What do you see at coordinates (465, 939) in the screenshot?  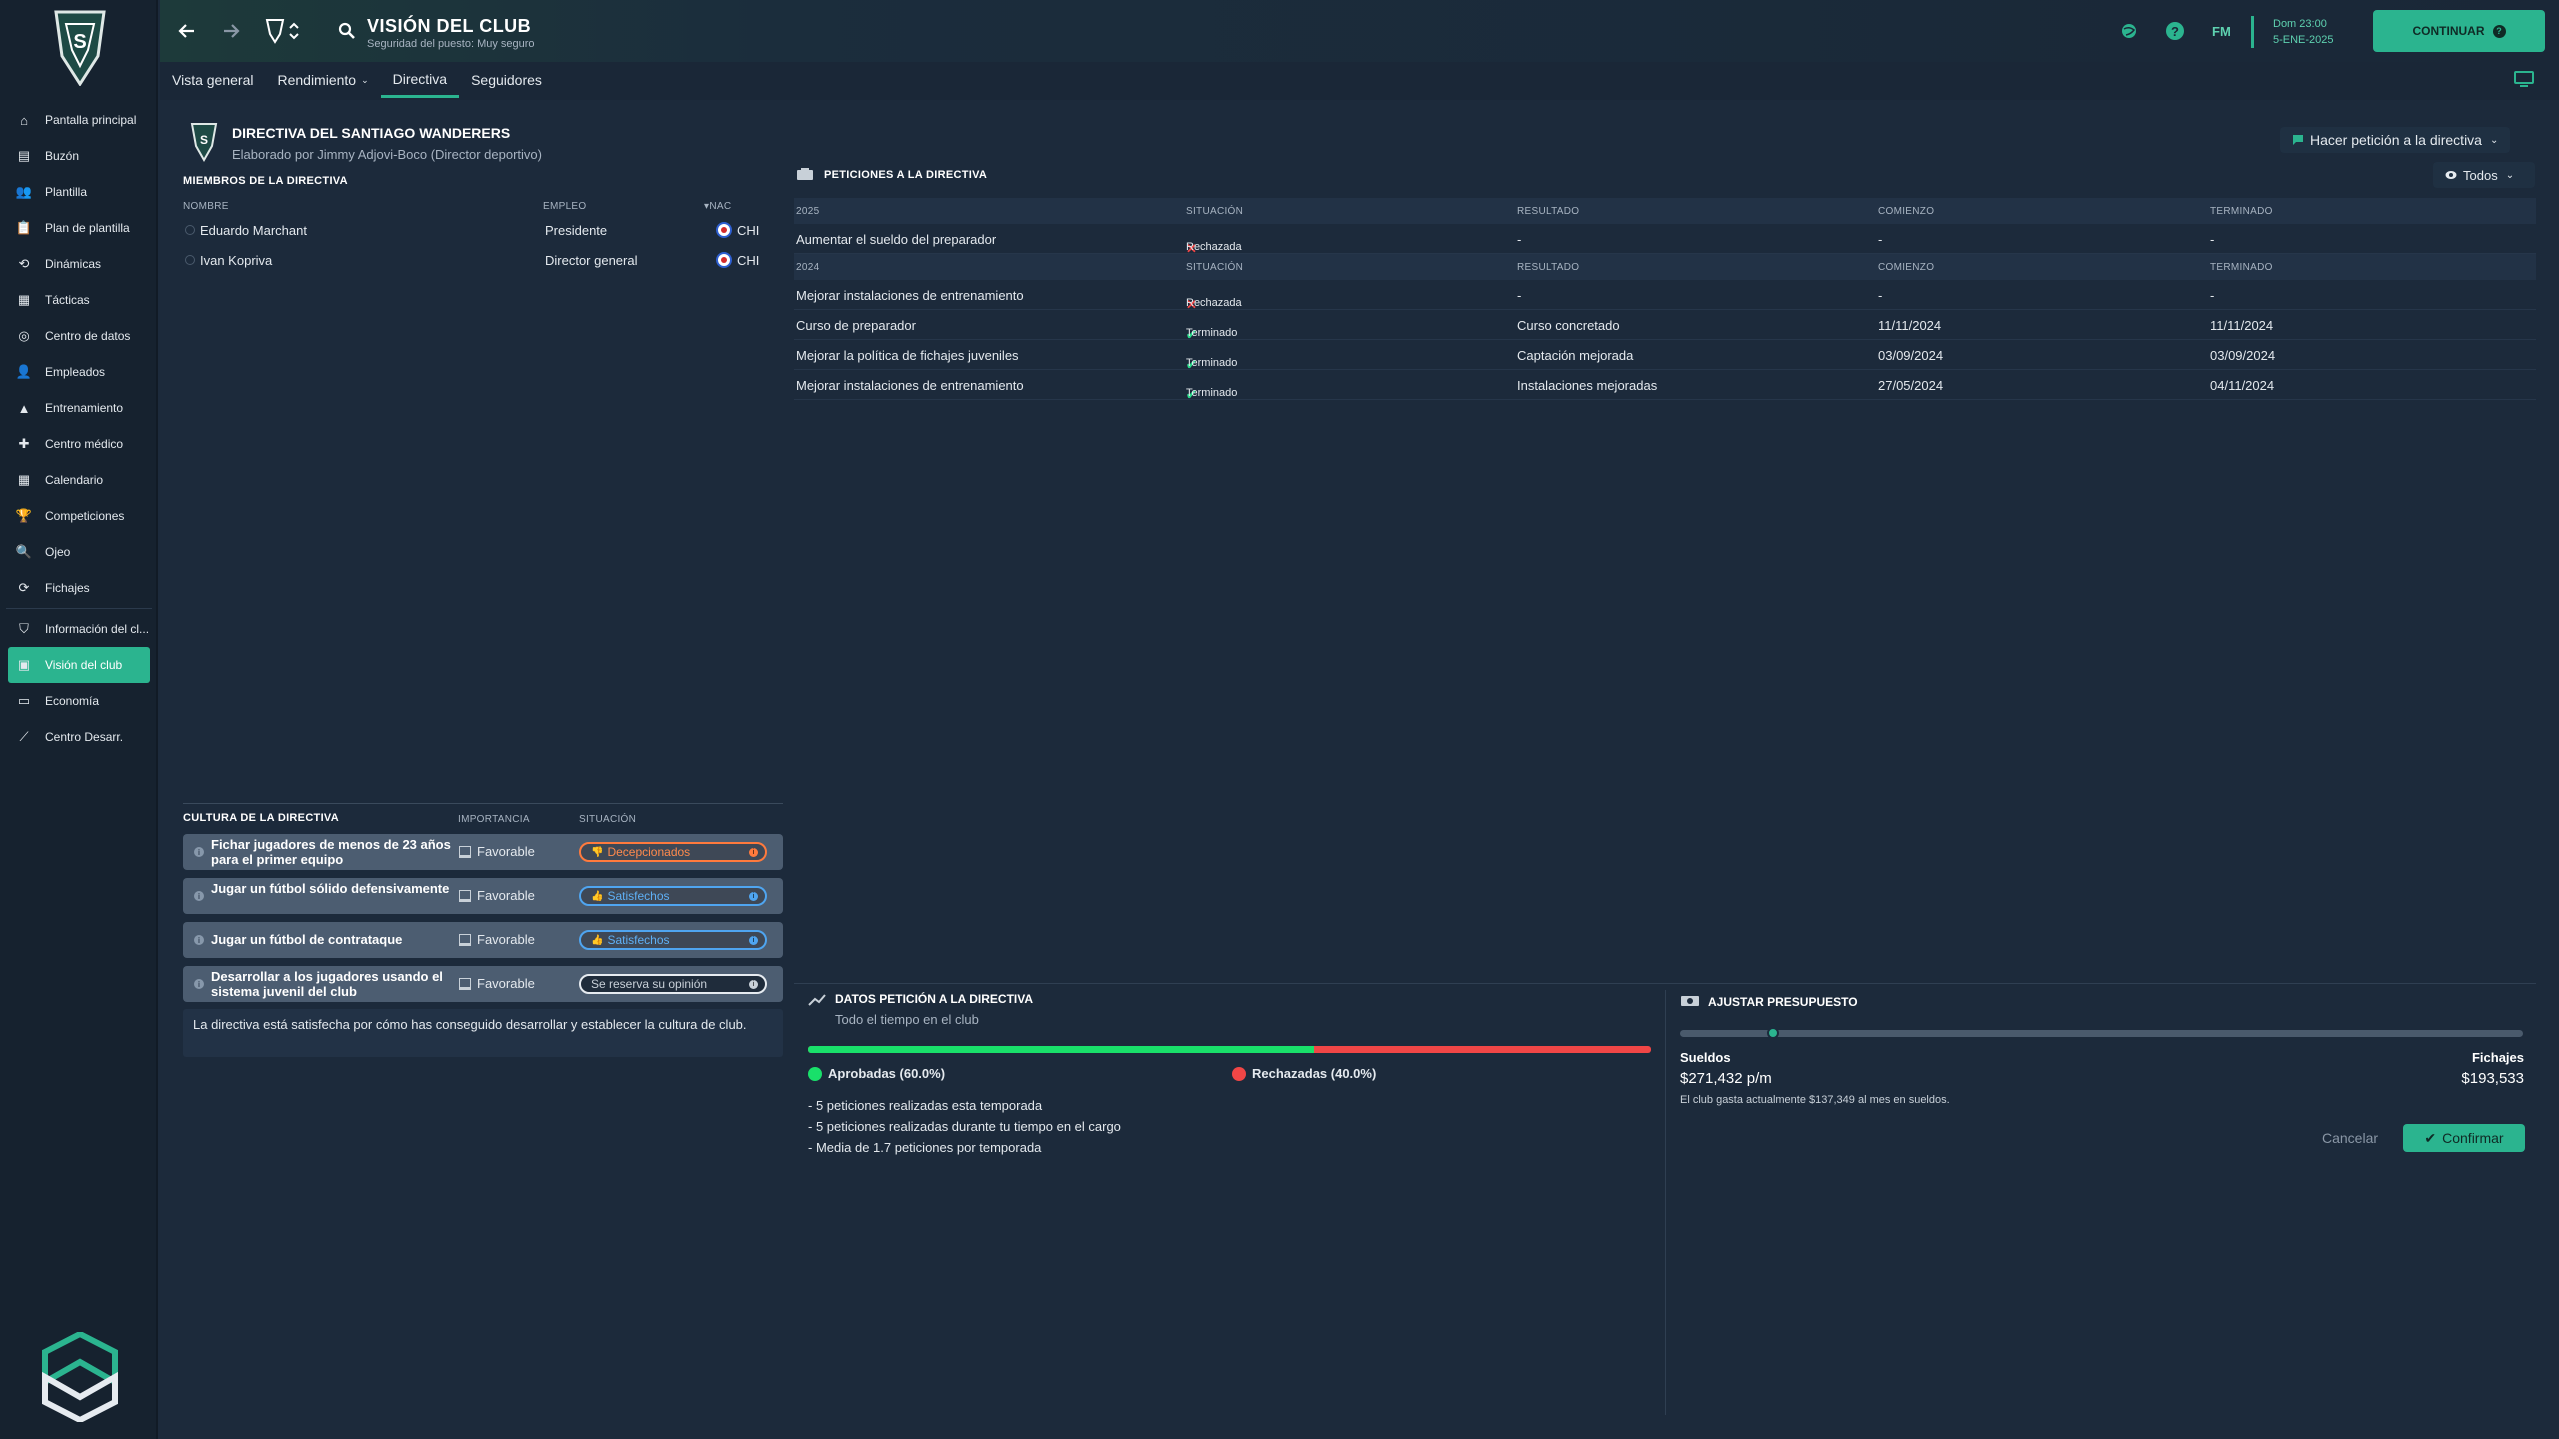 I see `importance-bar-icon` at bounding box center [465, 939].